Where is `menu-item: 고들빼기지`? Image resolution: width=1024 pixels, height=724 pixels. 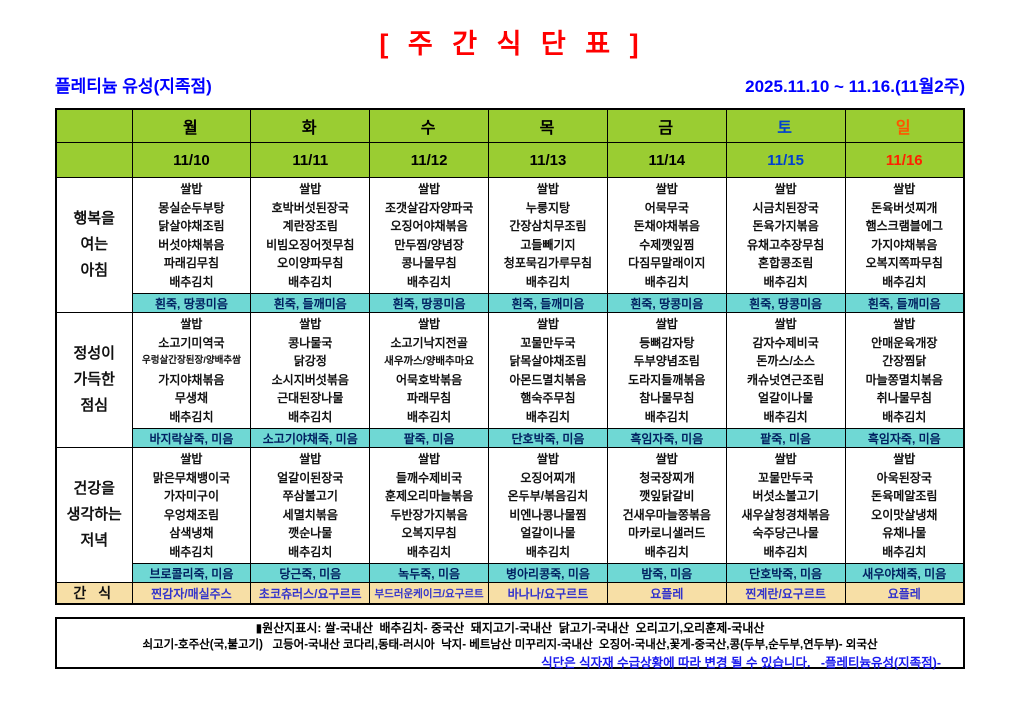 menu-item: 고들빼기지 is located at coordinates (548, 244).